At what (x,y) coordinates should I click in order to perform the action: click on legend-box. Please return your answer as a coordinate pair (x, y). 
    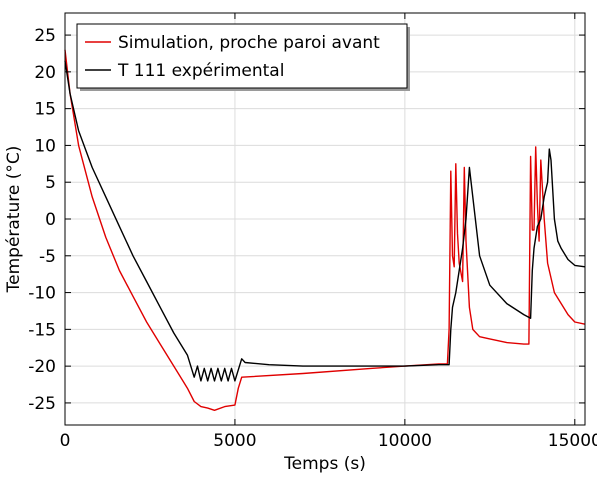
    Looking at the image, I should click on (242, 56).